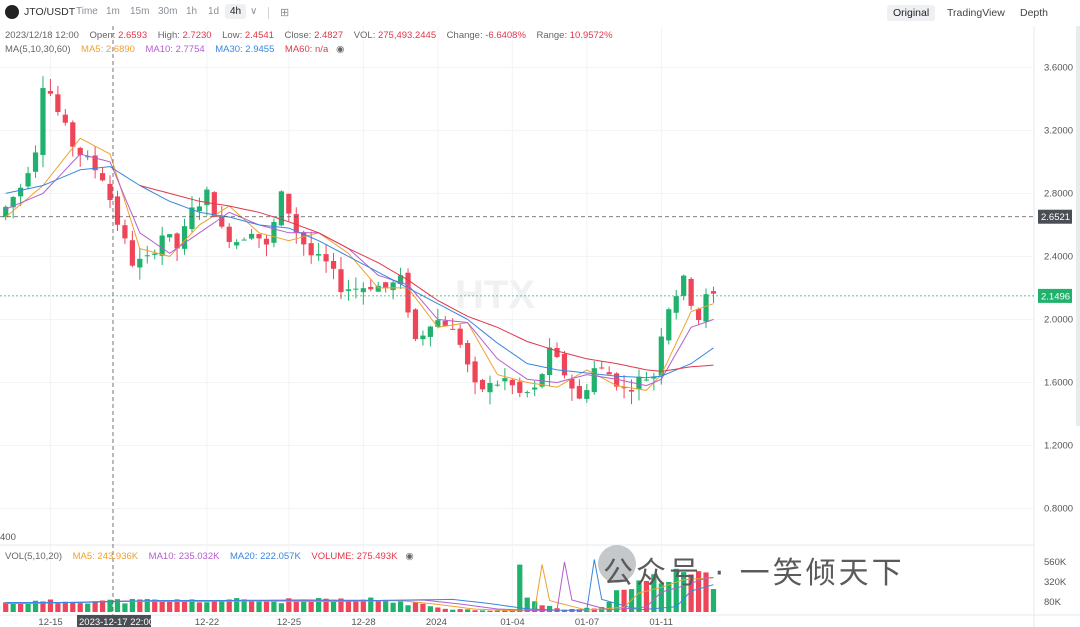  I want to click on tab-tradingview: TradingView, so click(976, 13).